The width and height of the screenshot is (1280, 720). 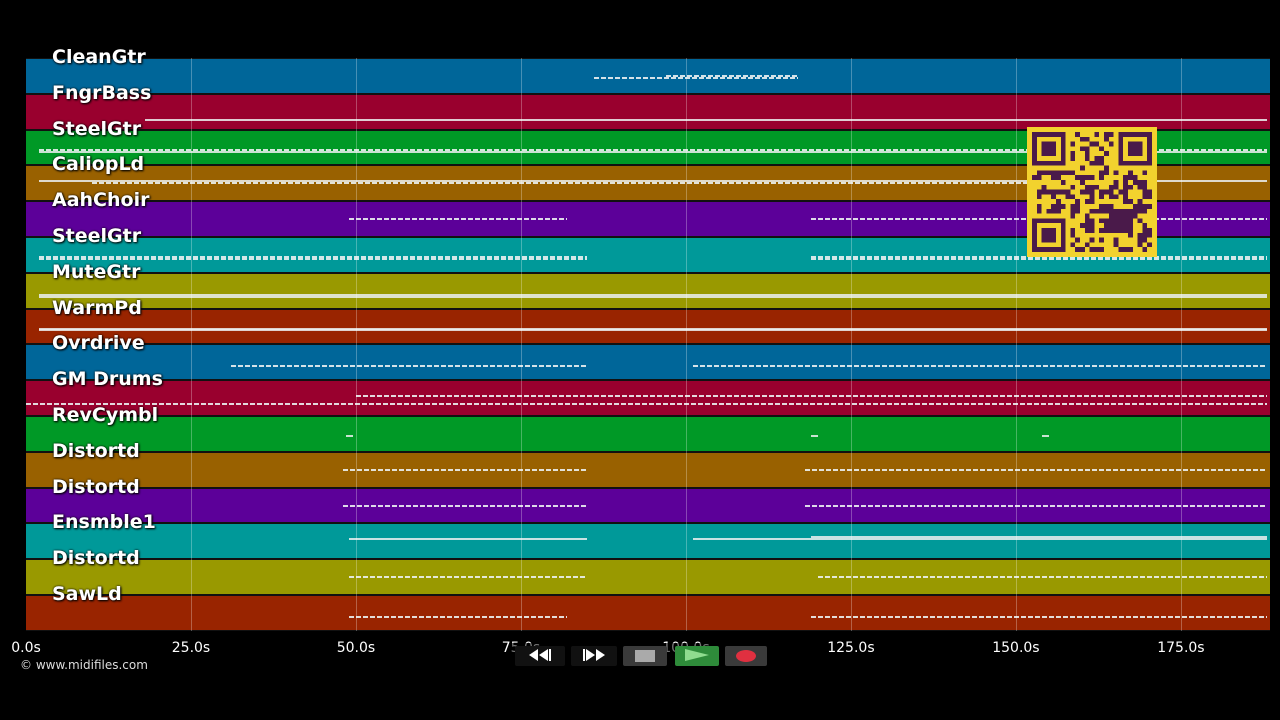 I want to click on track-label: MuteGtr, so click(x=96, y=271).